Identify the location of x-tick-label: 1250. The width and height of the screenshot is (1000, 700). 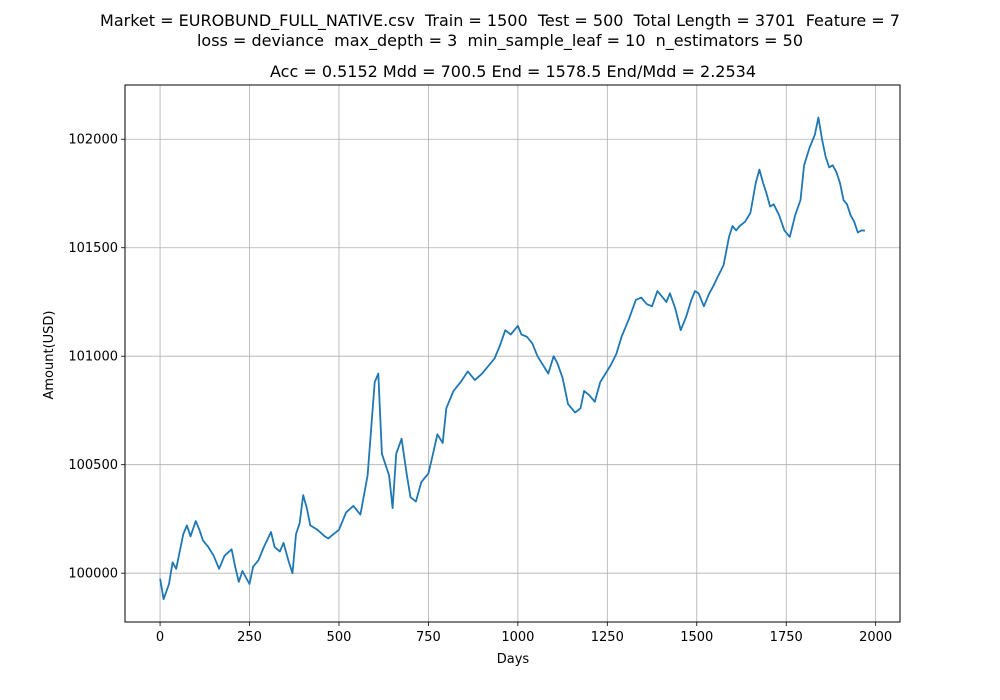
(607, 637).